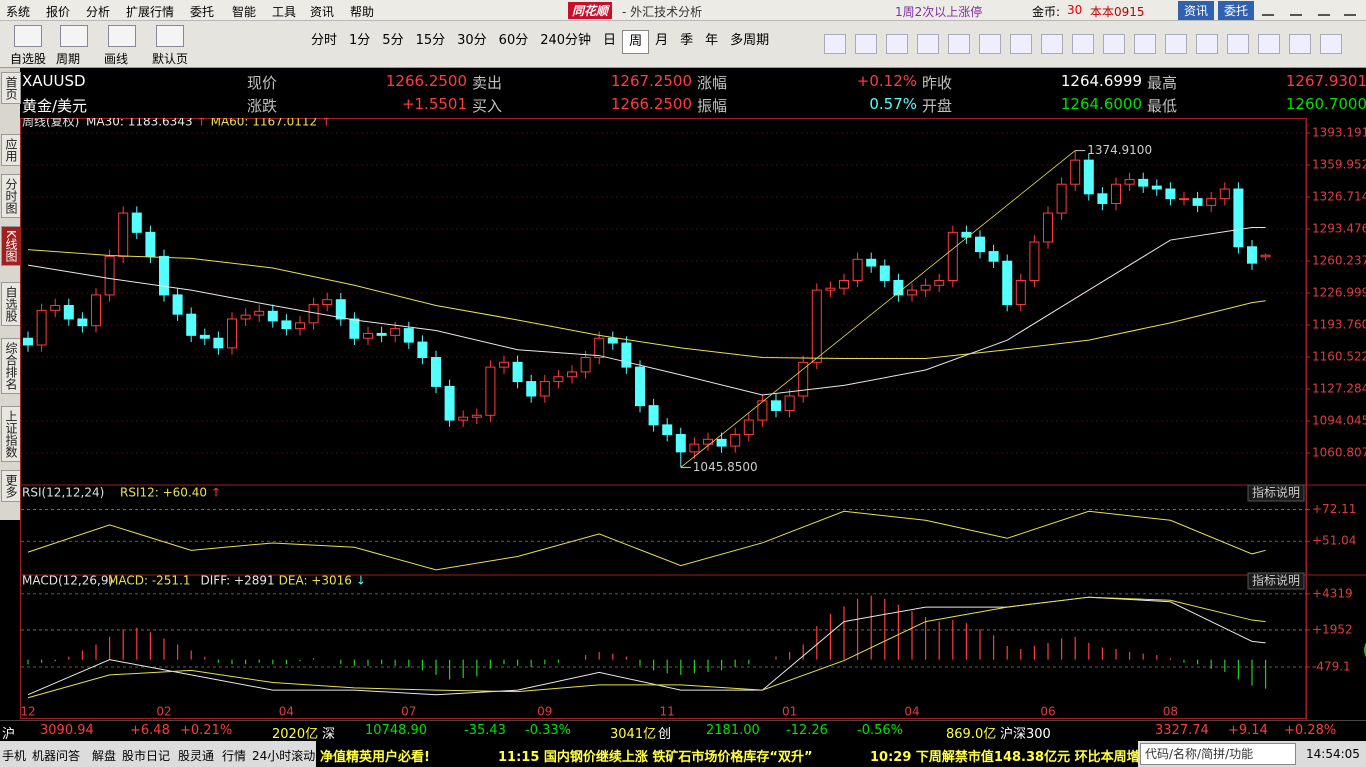 This screenshot has height=767, width=1366. I want to click on news-item: 11:15 国内钢价继续上涨 铁矿石市场价格库存“双升”, so click(655, 757).